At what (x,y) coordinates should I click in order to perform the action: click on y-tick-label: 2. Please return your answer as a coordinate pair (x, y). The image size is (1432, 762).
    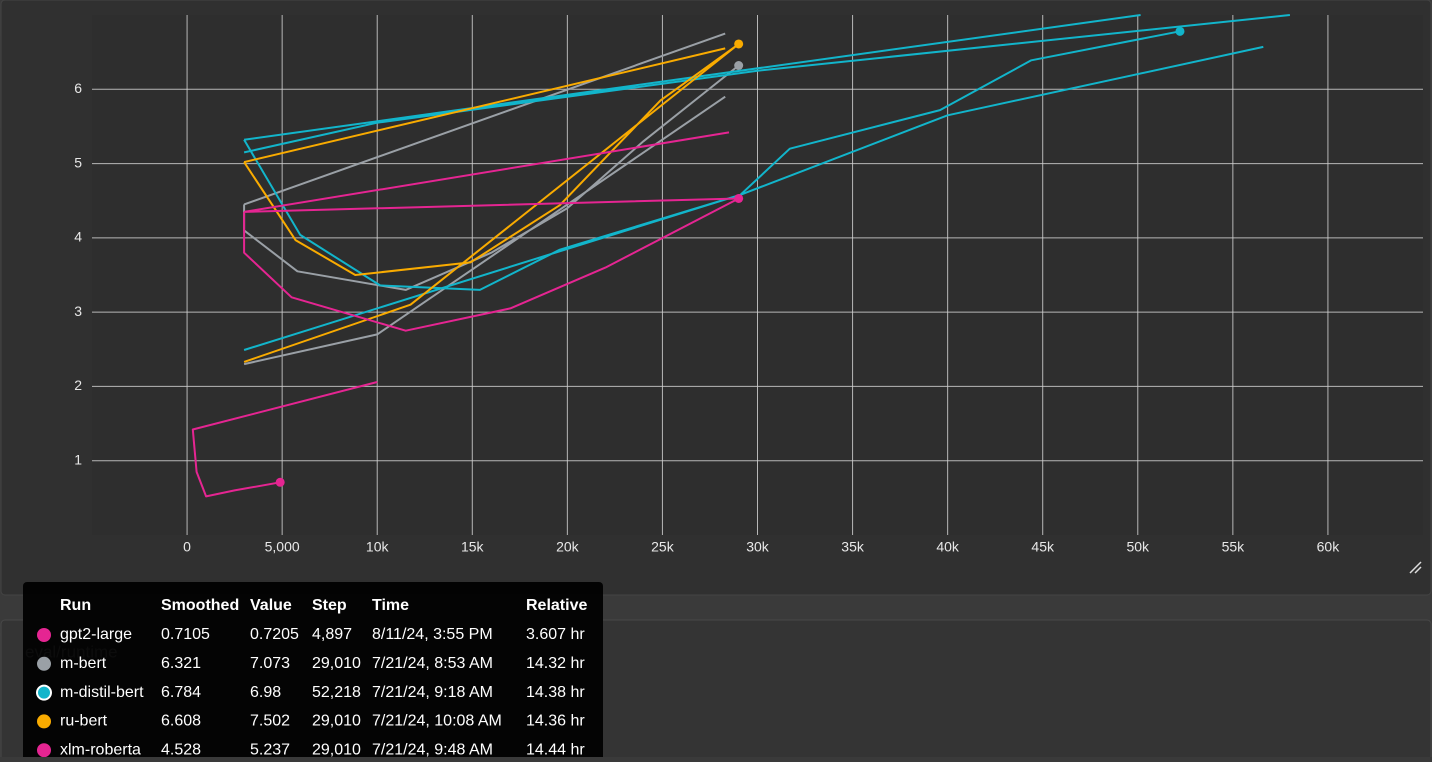
    Looking at the image, I should click on (78, 385).